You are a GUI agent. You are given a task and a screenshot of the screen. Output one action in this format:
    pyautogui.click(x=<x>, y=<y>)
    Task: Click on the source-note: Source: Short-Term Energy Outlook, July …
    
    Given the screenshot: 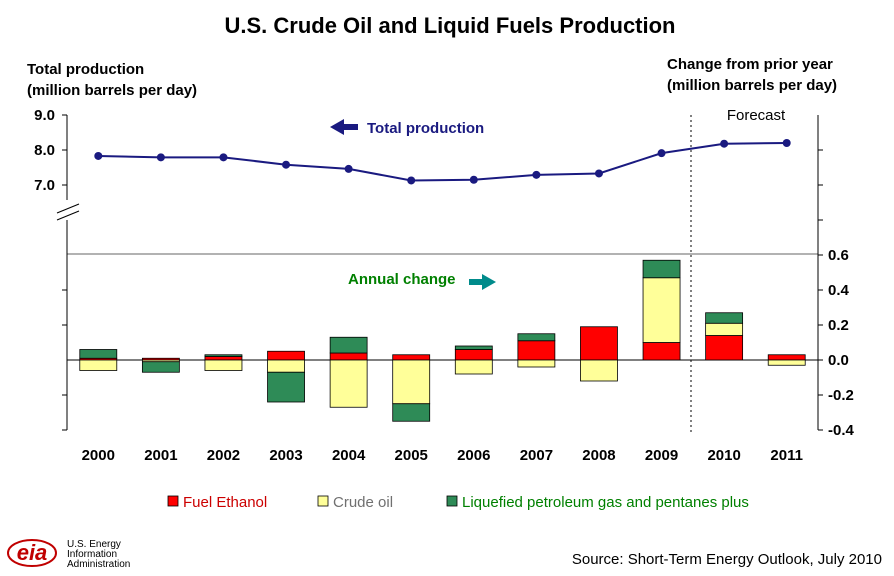 What is the action you would take?
    pyautogui.click(x=727, y=559)
    